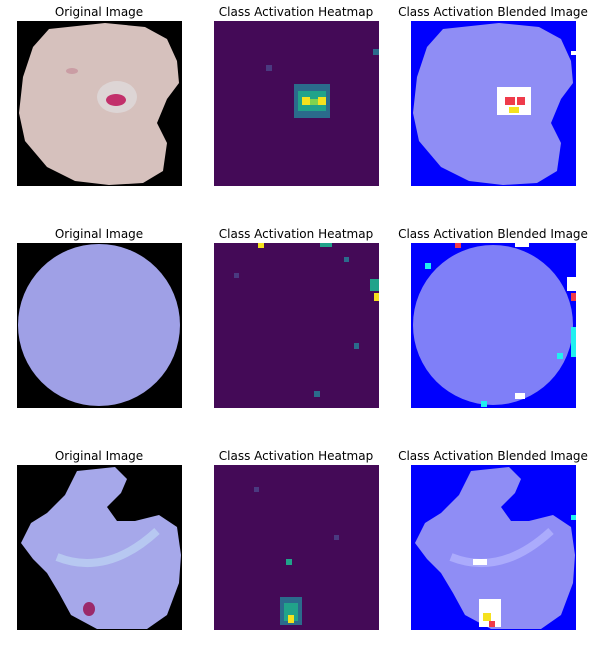 Image resolution: width=598 pixels, height=648 pixels. Describe the element at coordinates (296, 103) in the screenshot. I see `row1-heatmap` at that location.